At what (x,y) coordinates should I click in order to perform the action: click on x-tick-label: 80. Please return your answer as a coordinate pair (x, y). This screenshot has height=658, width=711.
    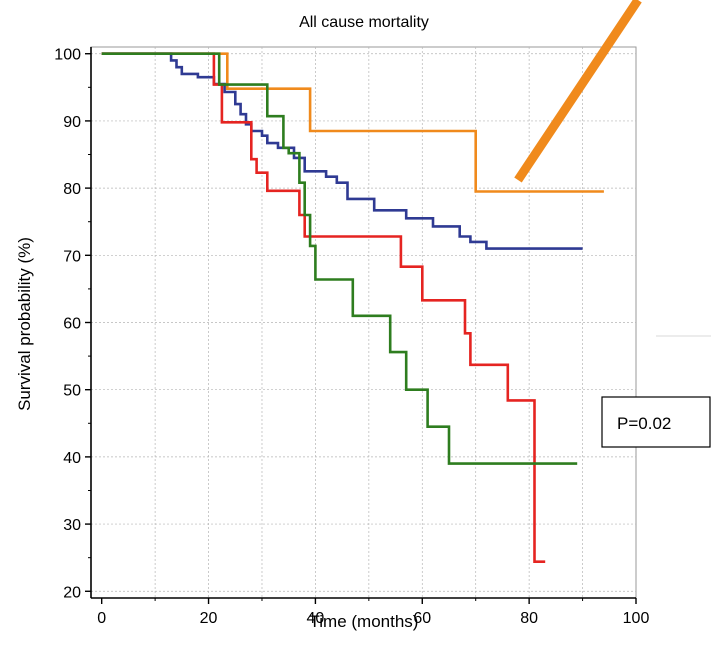
    Looking at the image, I should click on (529, 618).